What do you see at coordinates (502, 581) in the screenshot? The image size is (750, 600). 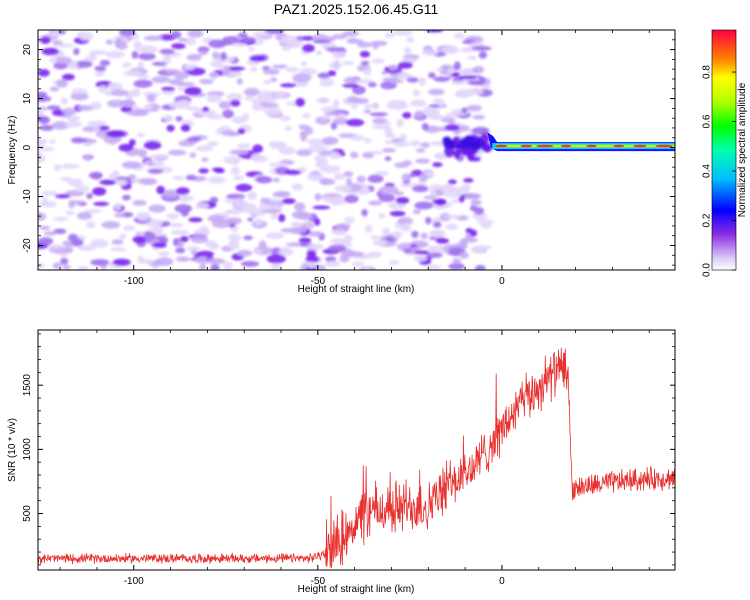 I see `x-tick-label: 0` at bounding box center [502, 581].